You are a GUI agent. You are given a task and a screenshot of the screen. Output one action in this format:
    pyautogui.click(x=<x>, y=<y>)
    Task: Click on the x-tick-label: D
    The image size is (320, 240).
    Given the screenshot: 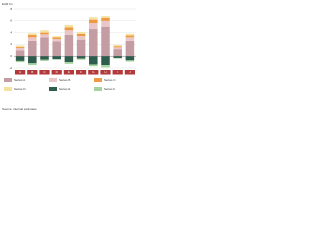 What is the action you would take?
    pyautogui.click(x=57, y=72)
    